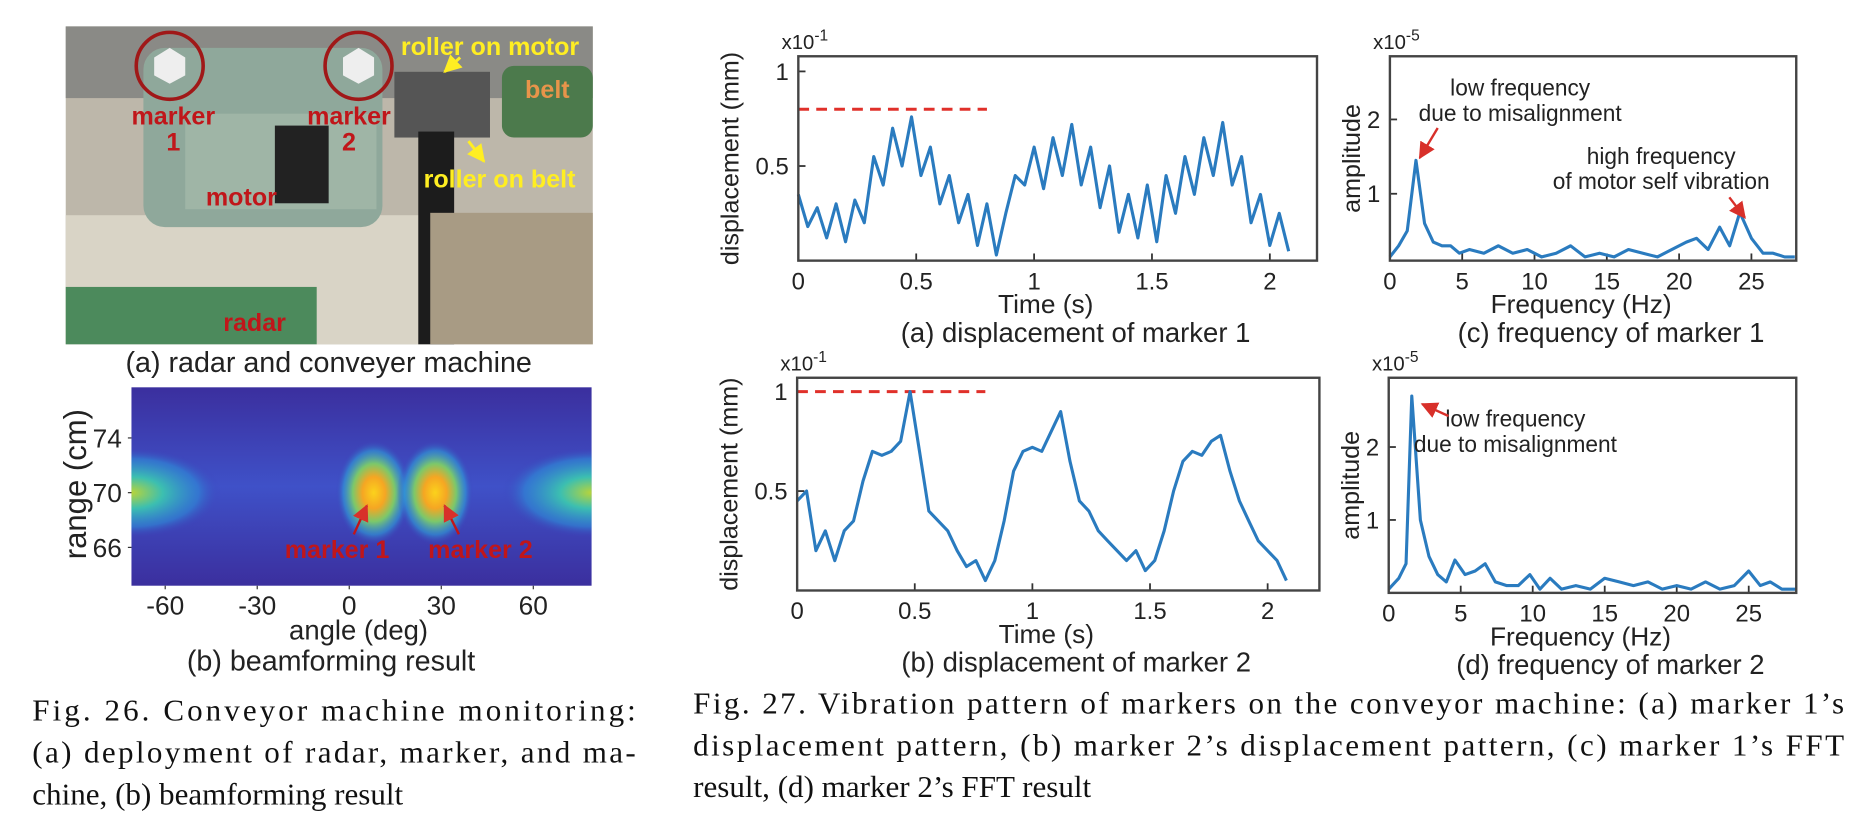 The width and height of the screenshot is (1856, 832). I want to click on x-tick-label: 30, so click(441, 605).